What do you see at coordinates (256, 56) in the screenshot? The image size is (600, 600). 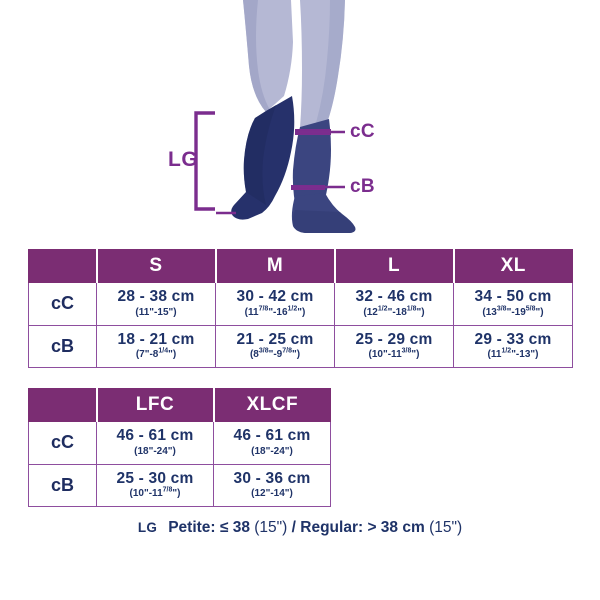 I see `back-leg-thigh-shadow` at bounding box center [256, 56].